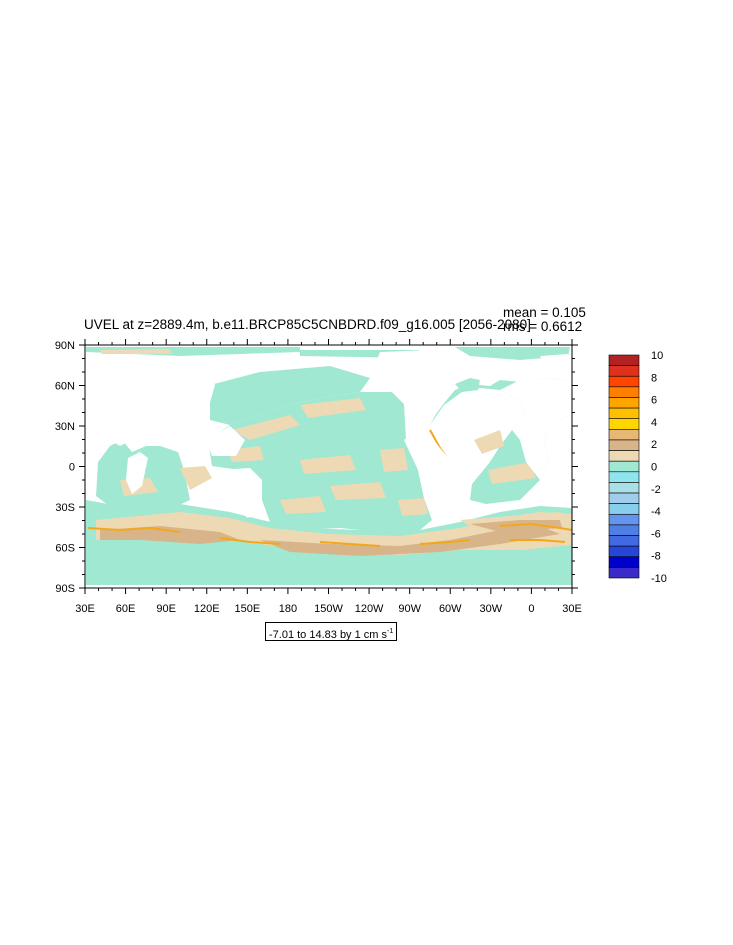 The height and width of the screenshot is (945, 733). What do you see at coordinates (467, 385) in the screenshot?
I see `labrador-sea` at bounding box center [467, 385].